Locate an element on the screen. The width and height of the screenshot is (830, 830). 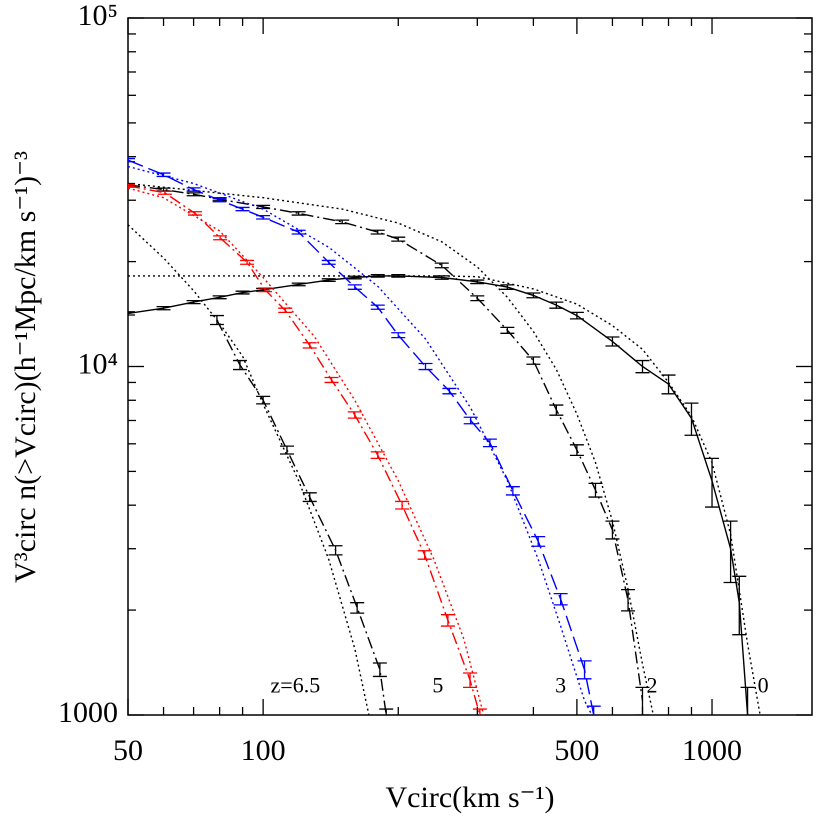
x-tick-label: 100 is located at coordinates (263, 750).